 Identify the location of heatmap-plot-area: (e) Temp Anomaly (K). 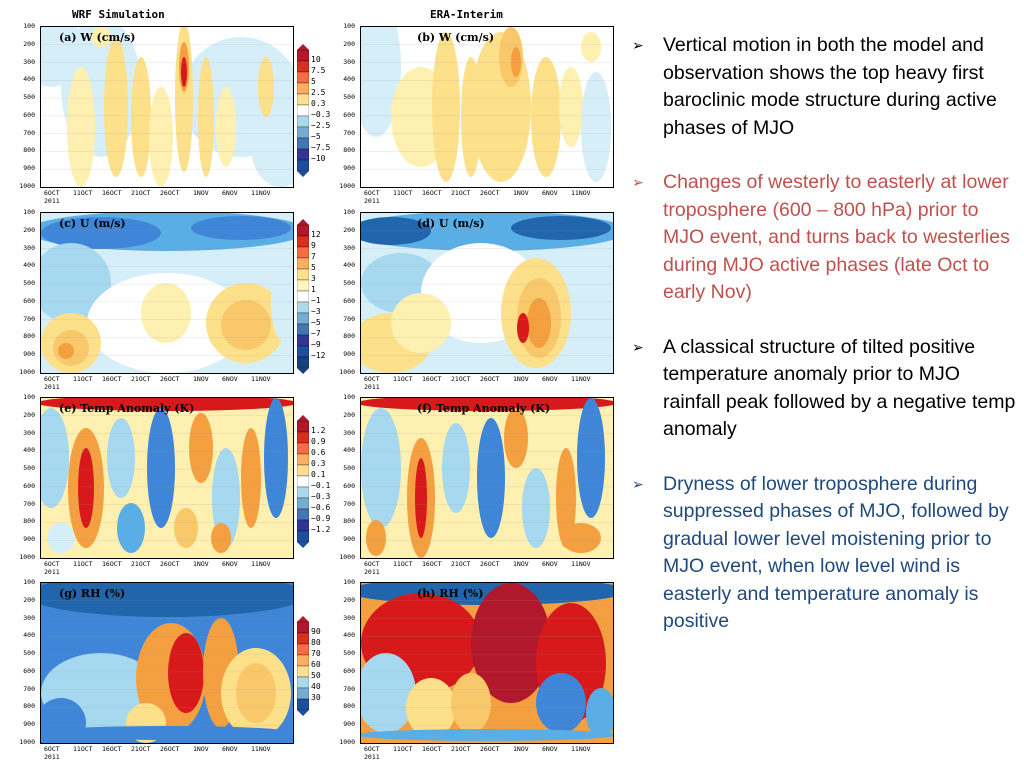
(167, 478).